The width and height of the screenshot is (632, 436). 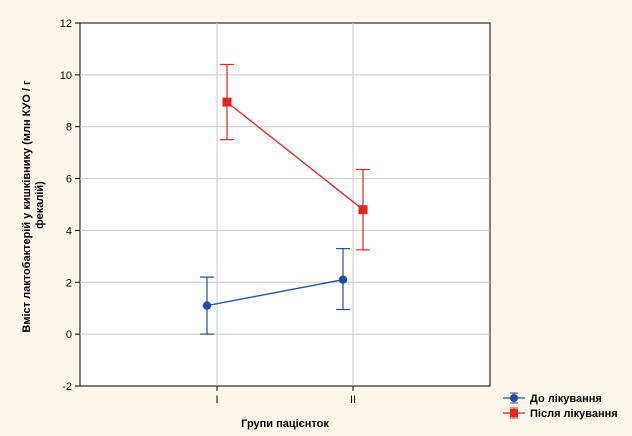 I want to click on x-axis-ticks: I II, so click(x=285, y=396).